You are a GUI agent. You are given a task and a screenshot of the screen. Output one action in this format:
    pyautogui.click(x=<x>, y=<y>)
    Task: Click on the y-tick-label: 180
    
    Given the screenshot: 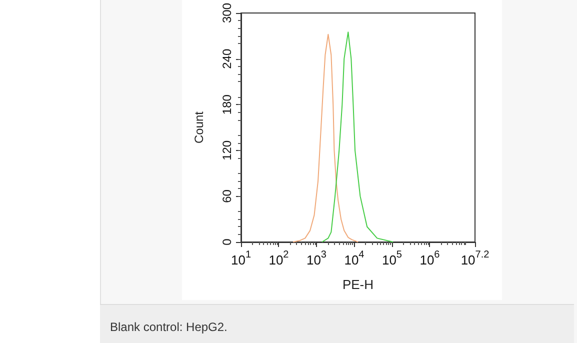 What is the action you would take?
    pyautogui.click(x=227, y=104)
    